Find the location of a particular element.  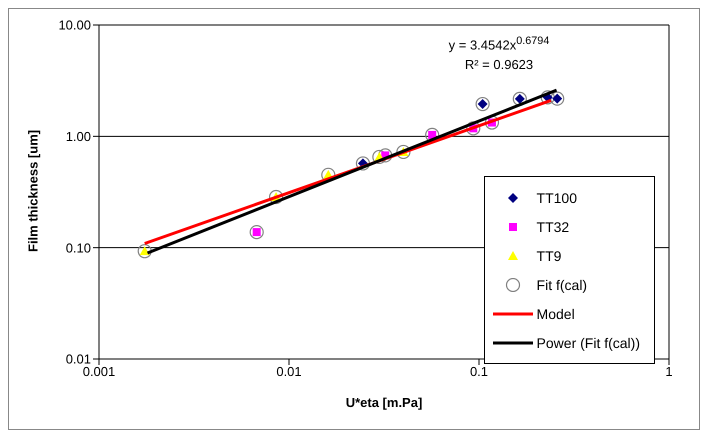

annotation: R² = 0.9623 is located at coordinates (499, 65).